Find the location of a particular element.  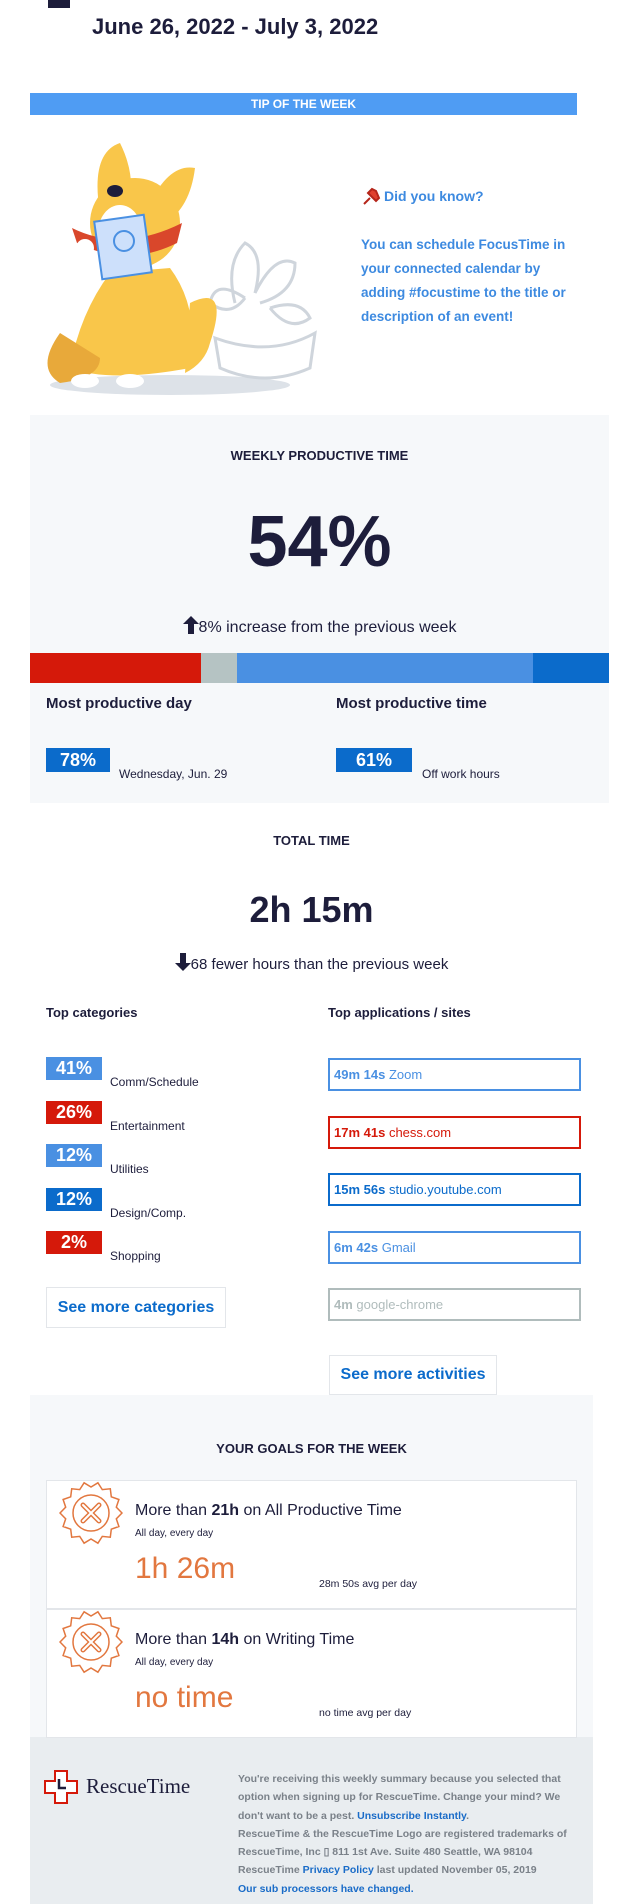

total-heading: TOTAL TIME is located at coordinates (311, 840).